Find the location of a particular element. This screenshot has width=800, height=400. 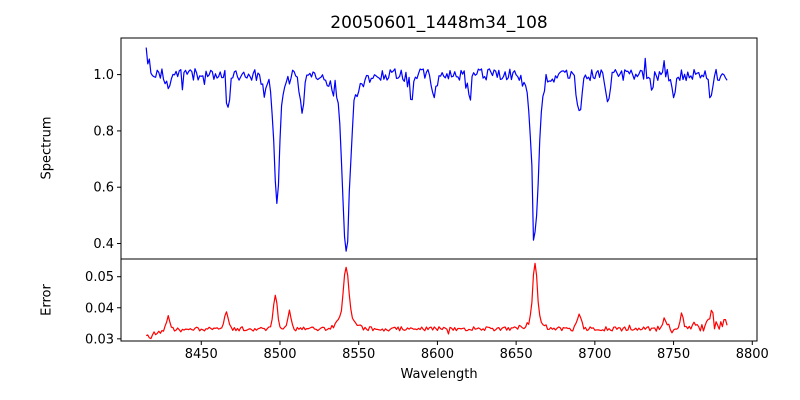

x-tick-label: 8550 is located at coordinates (358, 354).